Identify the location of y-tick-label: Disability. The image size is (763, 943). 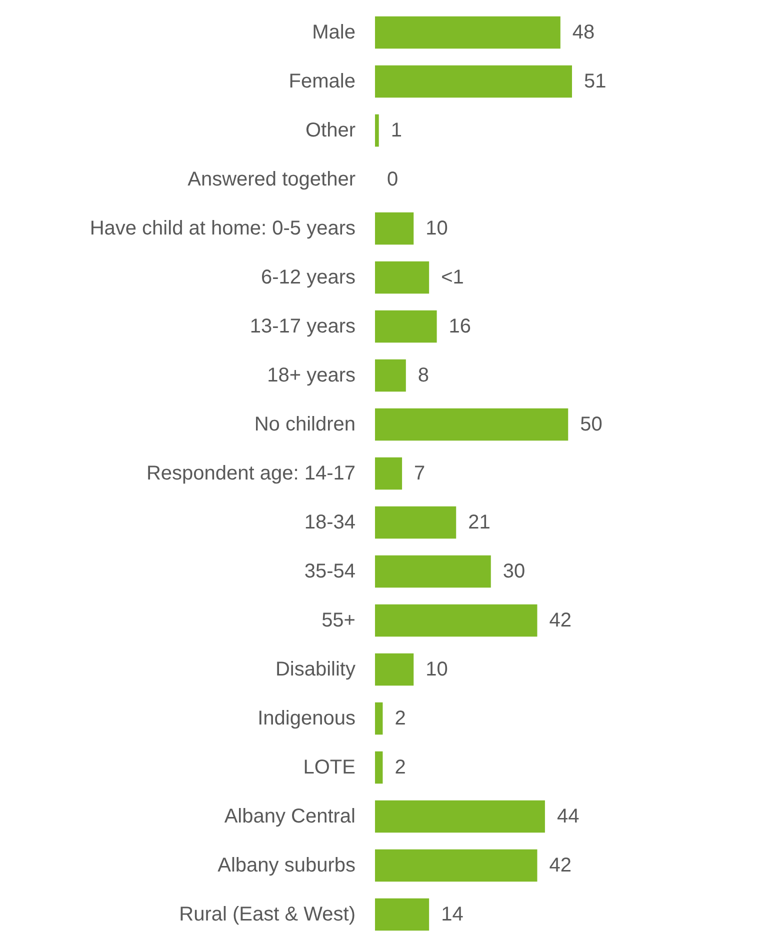
(315, 669).